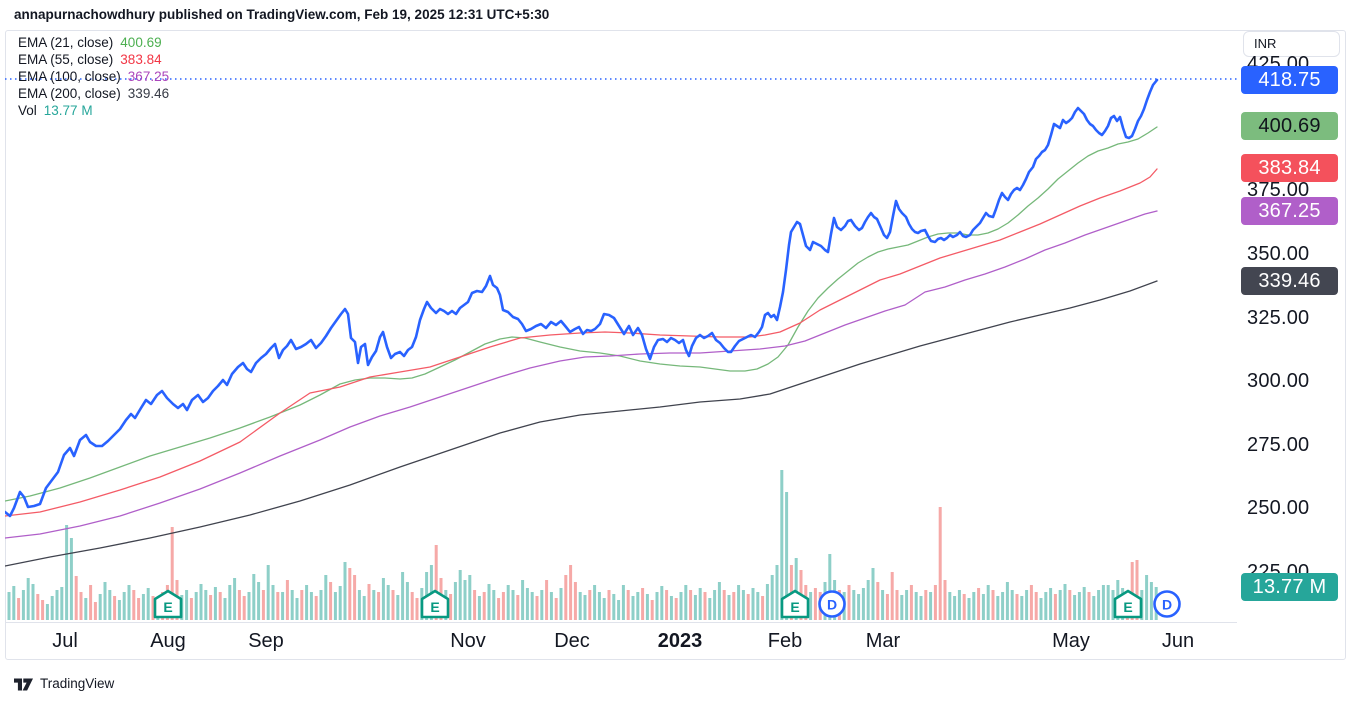 Image resolution: width=1355 pixels, height=701 pixels. I want to click on legend-row-ema21: EMA (21, close) 400.69, so click(93, 42).